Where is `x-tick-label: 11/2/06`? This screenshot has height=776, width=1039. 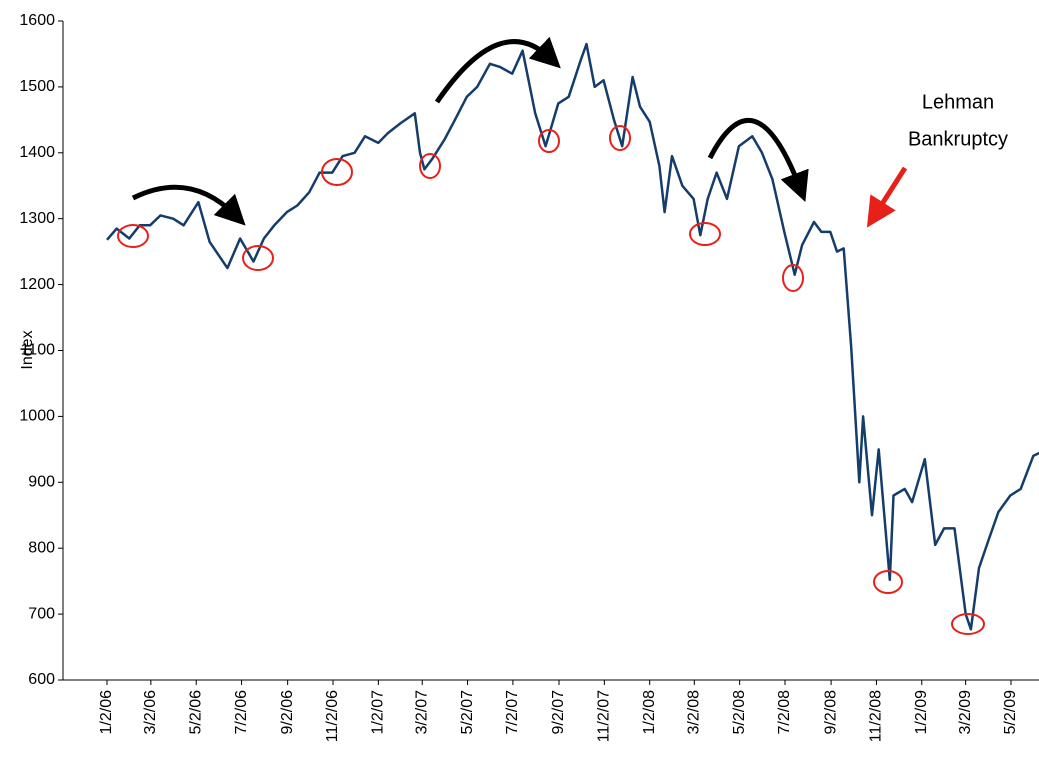 x-tick-label: 11/2/06 is located at coordinates (332, 716).